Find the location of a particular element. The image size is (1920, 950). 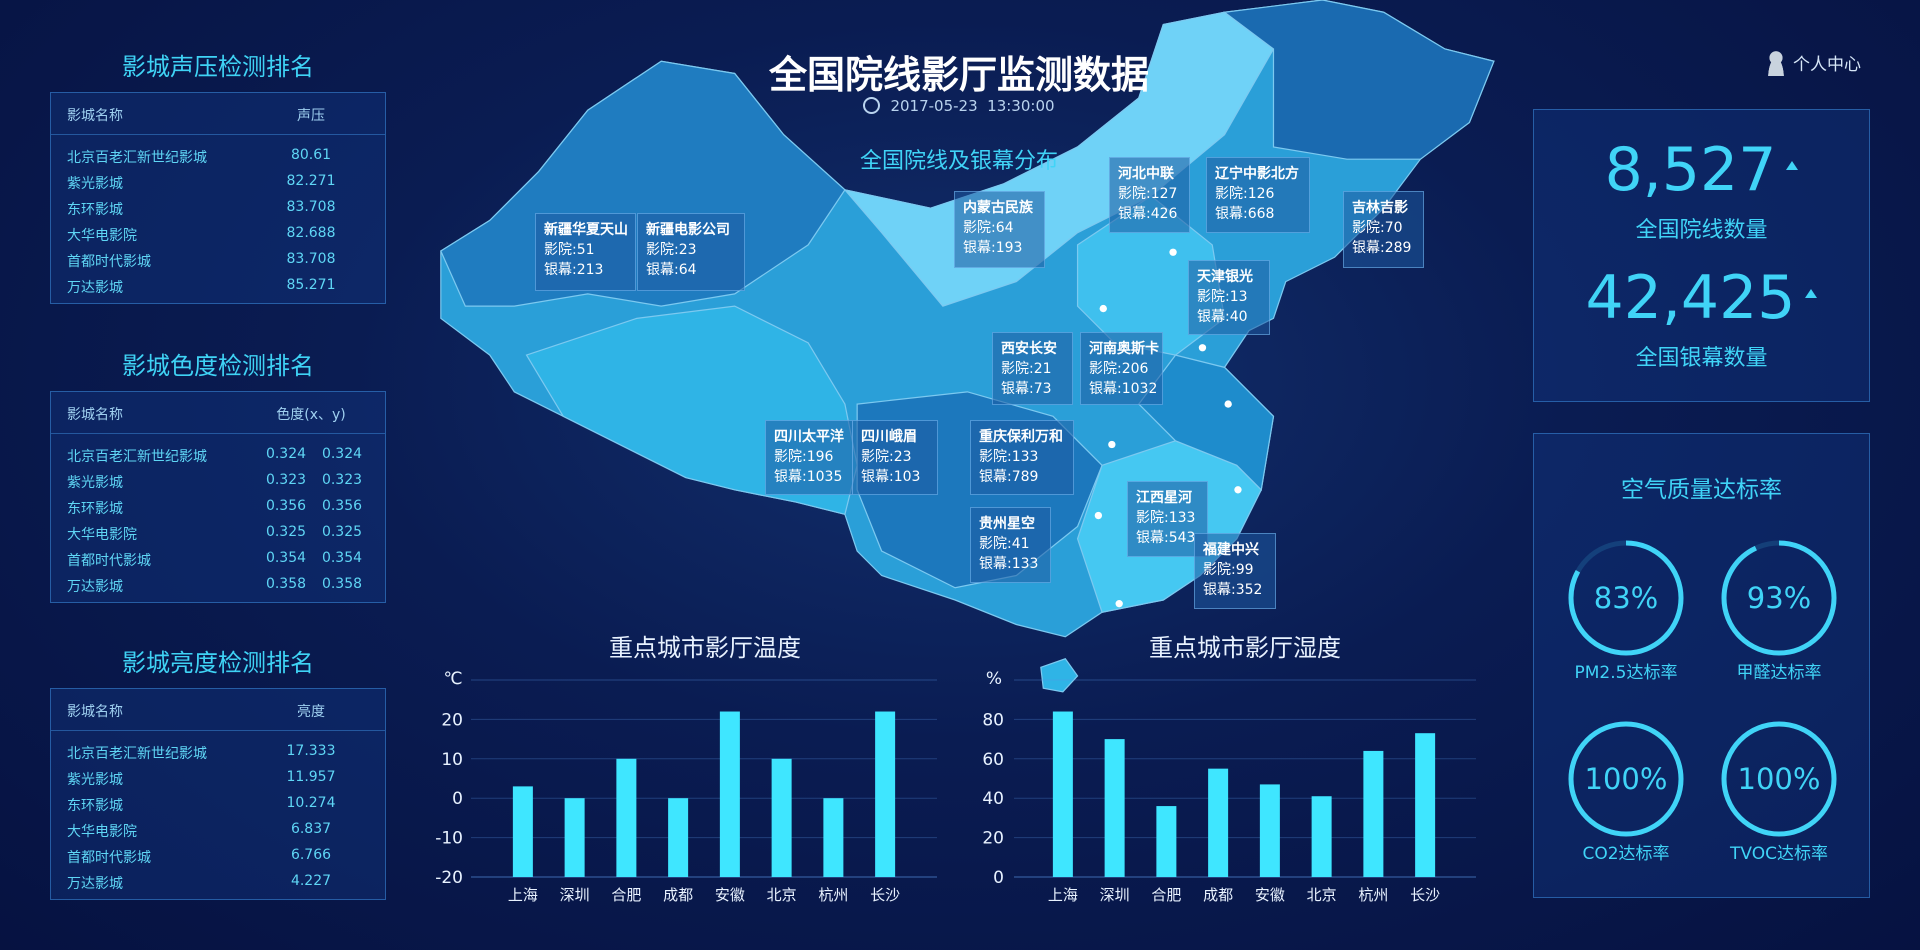

map-label: 河南奥斯卡 影院:206 银幕:1032 is located at coordinates (1121, 368).